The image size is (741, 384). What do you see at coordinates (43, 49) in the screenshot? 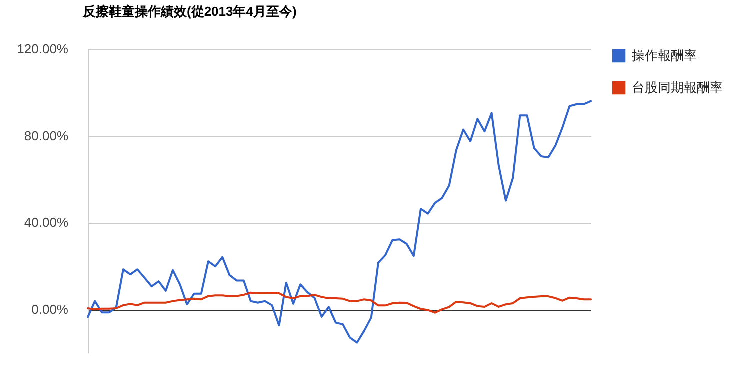
I see `y-tick-label: 120.00%` at bounding box center [43, 49].